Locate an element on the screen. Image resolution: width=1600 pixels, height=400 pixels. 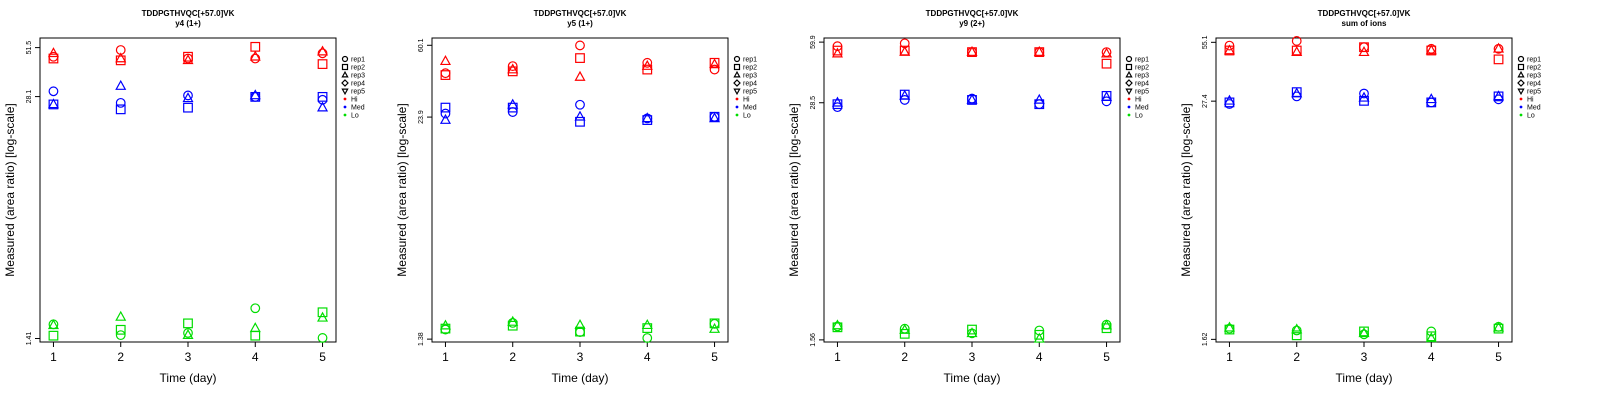
x-tick-label: 3 is located at coordinates (188, 357).